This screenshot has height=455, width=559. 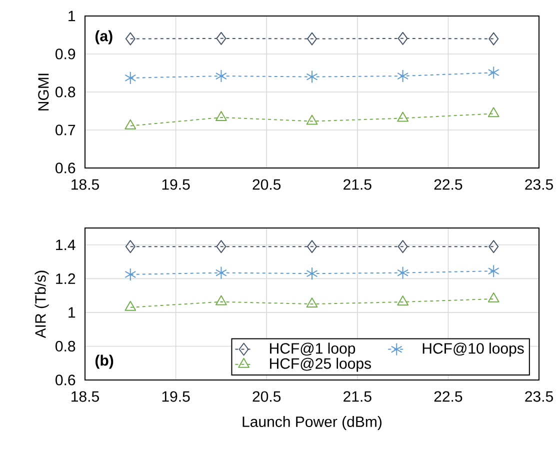 I want to click on y-tick-label: 0.9, so click(x=66, y=54).